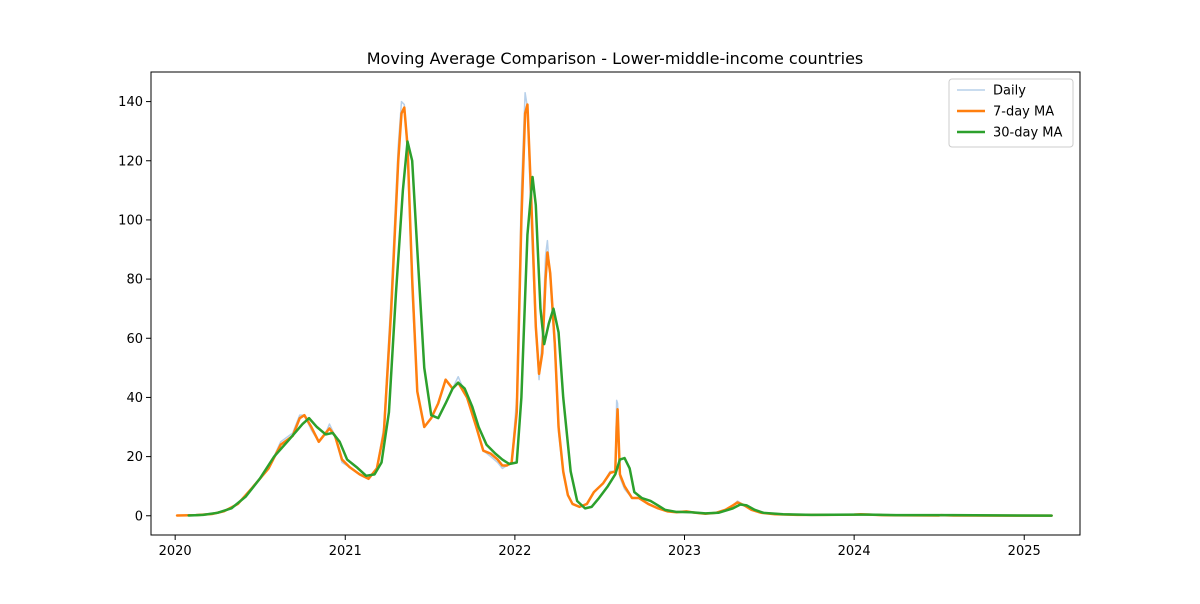  What do you see at coordinates (134, 280) in the screenshot?
I see `y-tick-label: 80` at bounding box center [134, 280].